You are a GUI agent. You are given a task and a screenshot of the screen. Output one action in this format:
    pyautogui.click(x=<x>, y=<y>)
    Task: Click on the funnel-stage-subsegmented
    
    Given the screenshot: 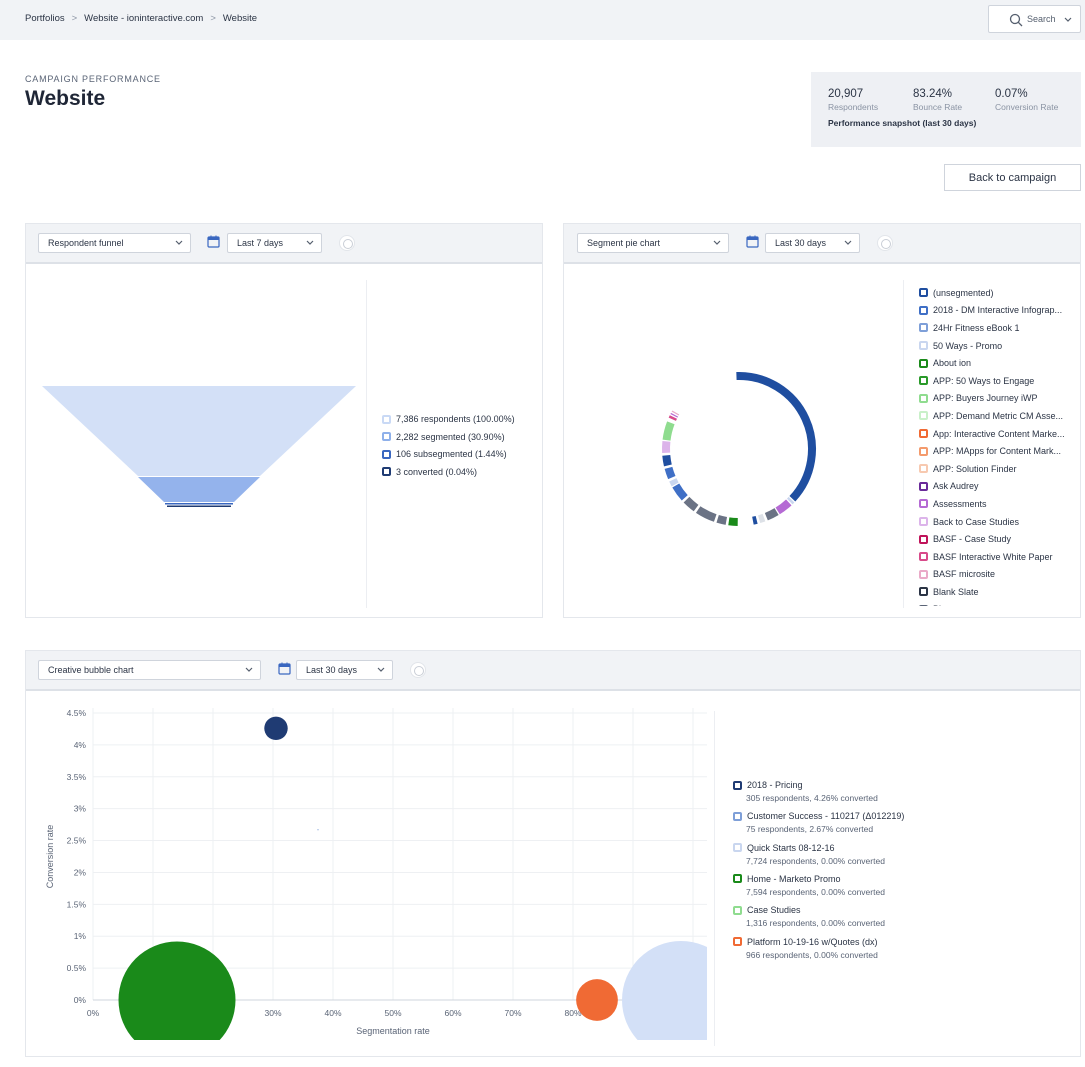 What is the action you would take?
    pyautogui.click(x=199, y=504)
    